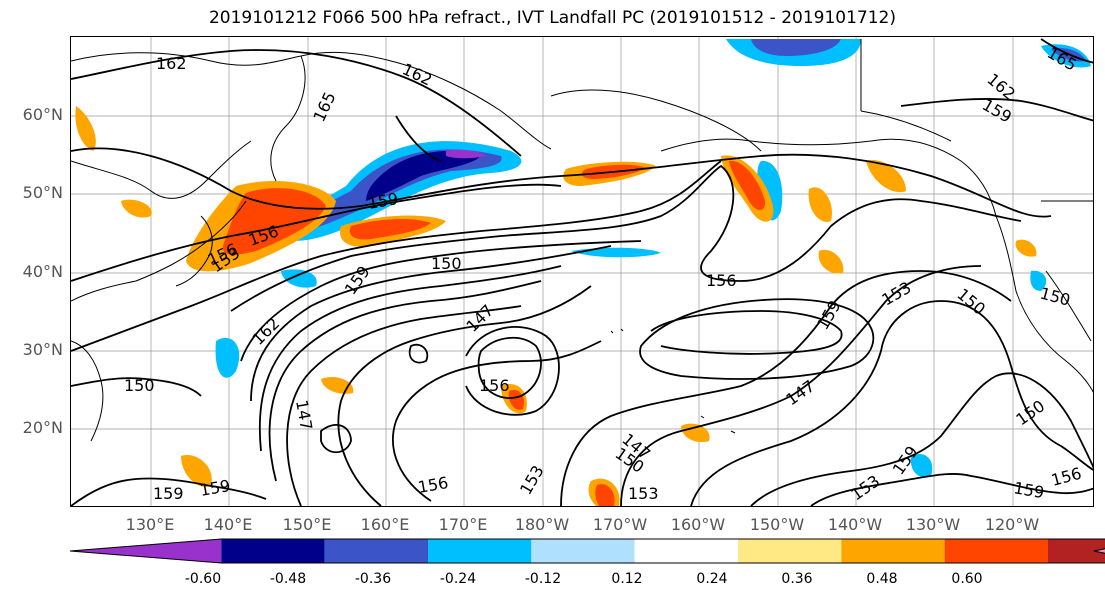 The height and width of the screenshot is (601, 1105). What do you see at coordinates (373, 579) in the screenshot?
I see `colorbar-tick-label: -0.36` at bounding box center [373, 579].